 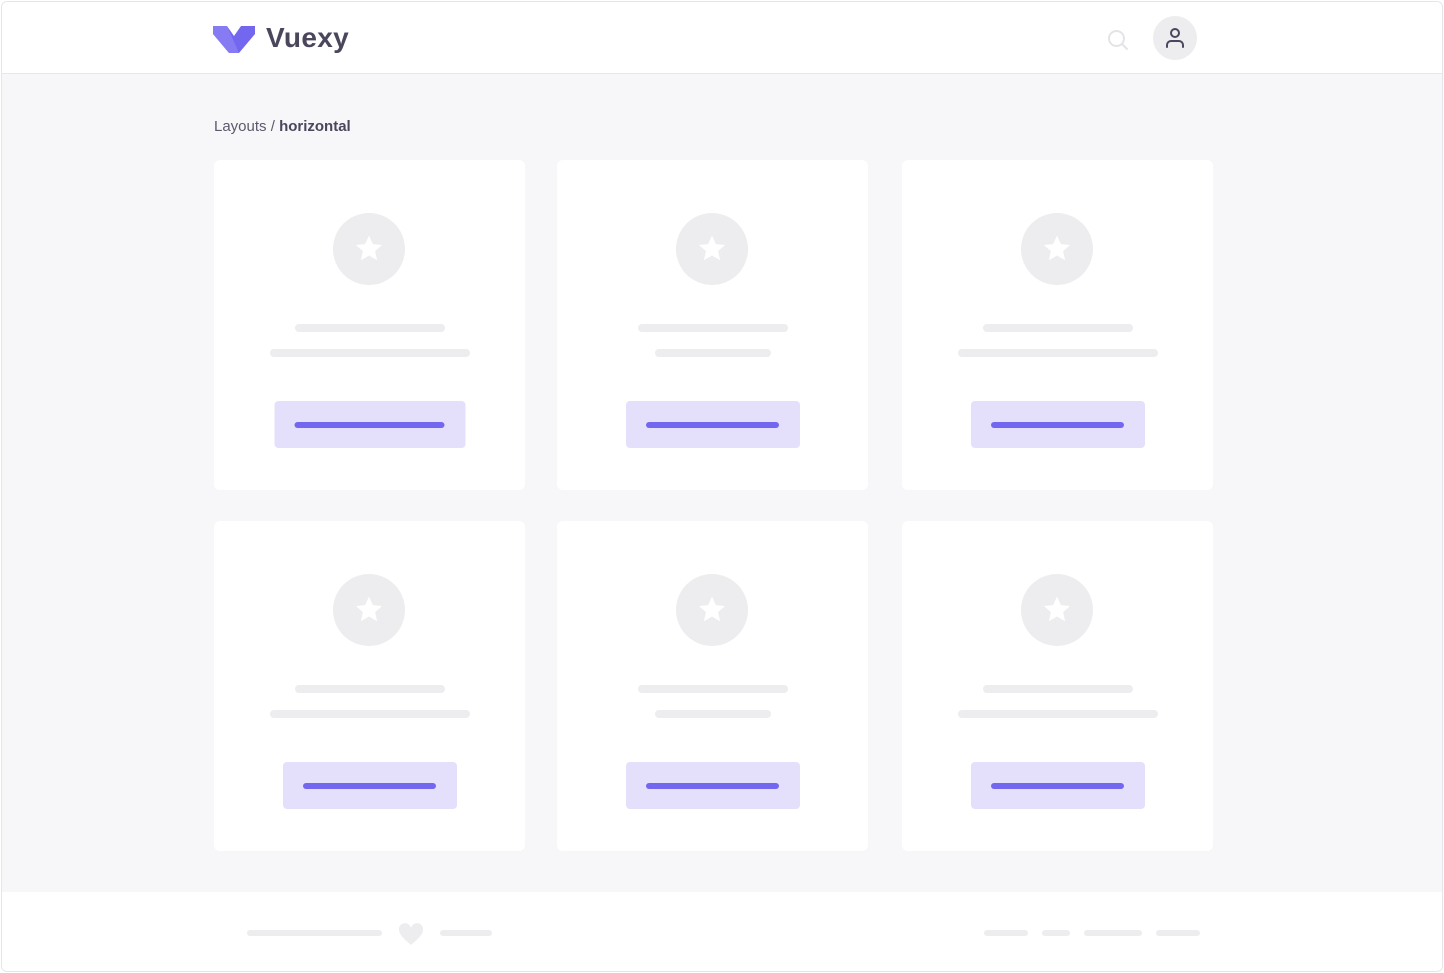 I want to click on vuexy-logo-icon, so click(x=234, y=39).